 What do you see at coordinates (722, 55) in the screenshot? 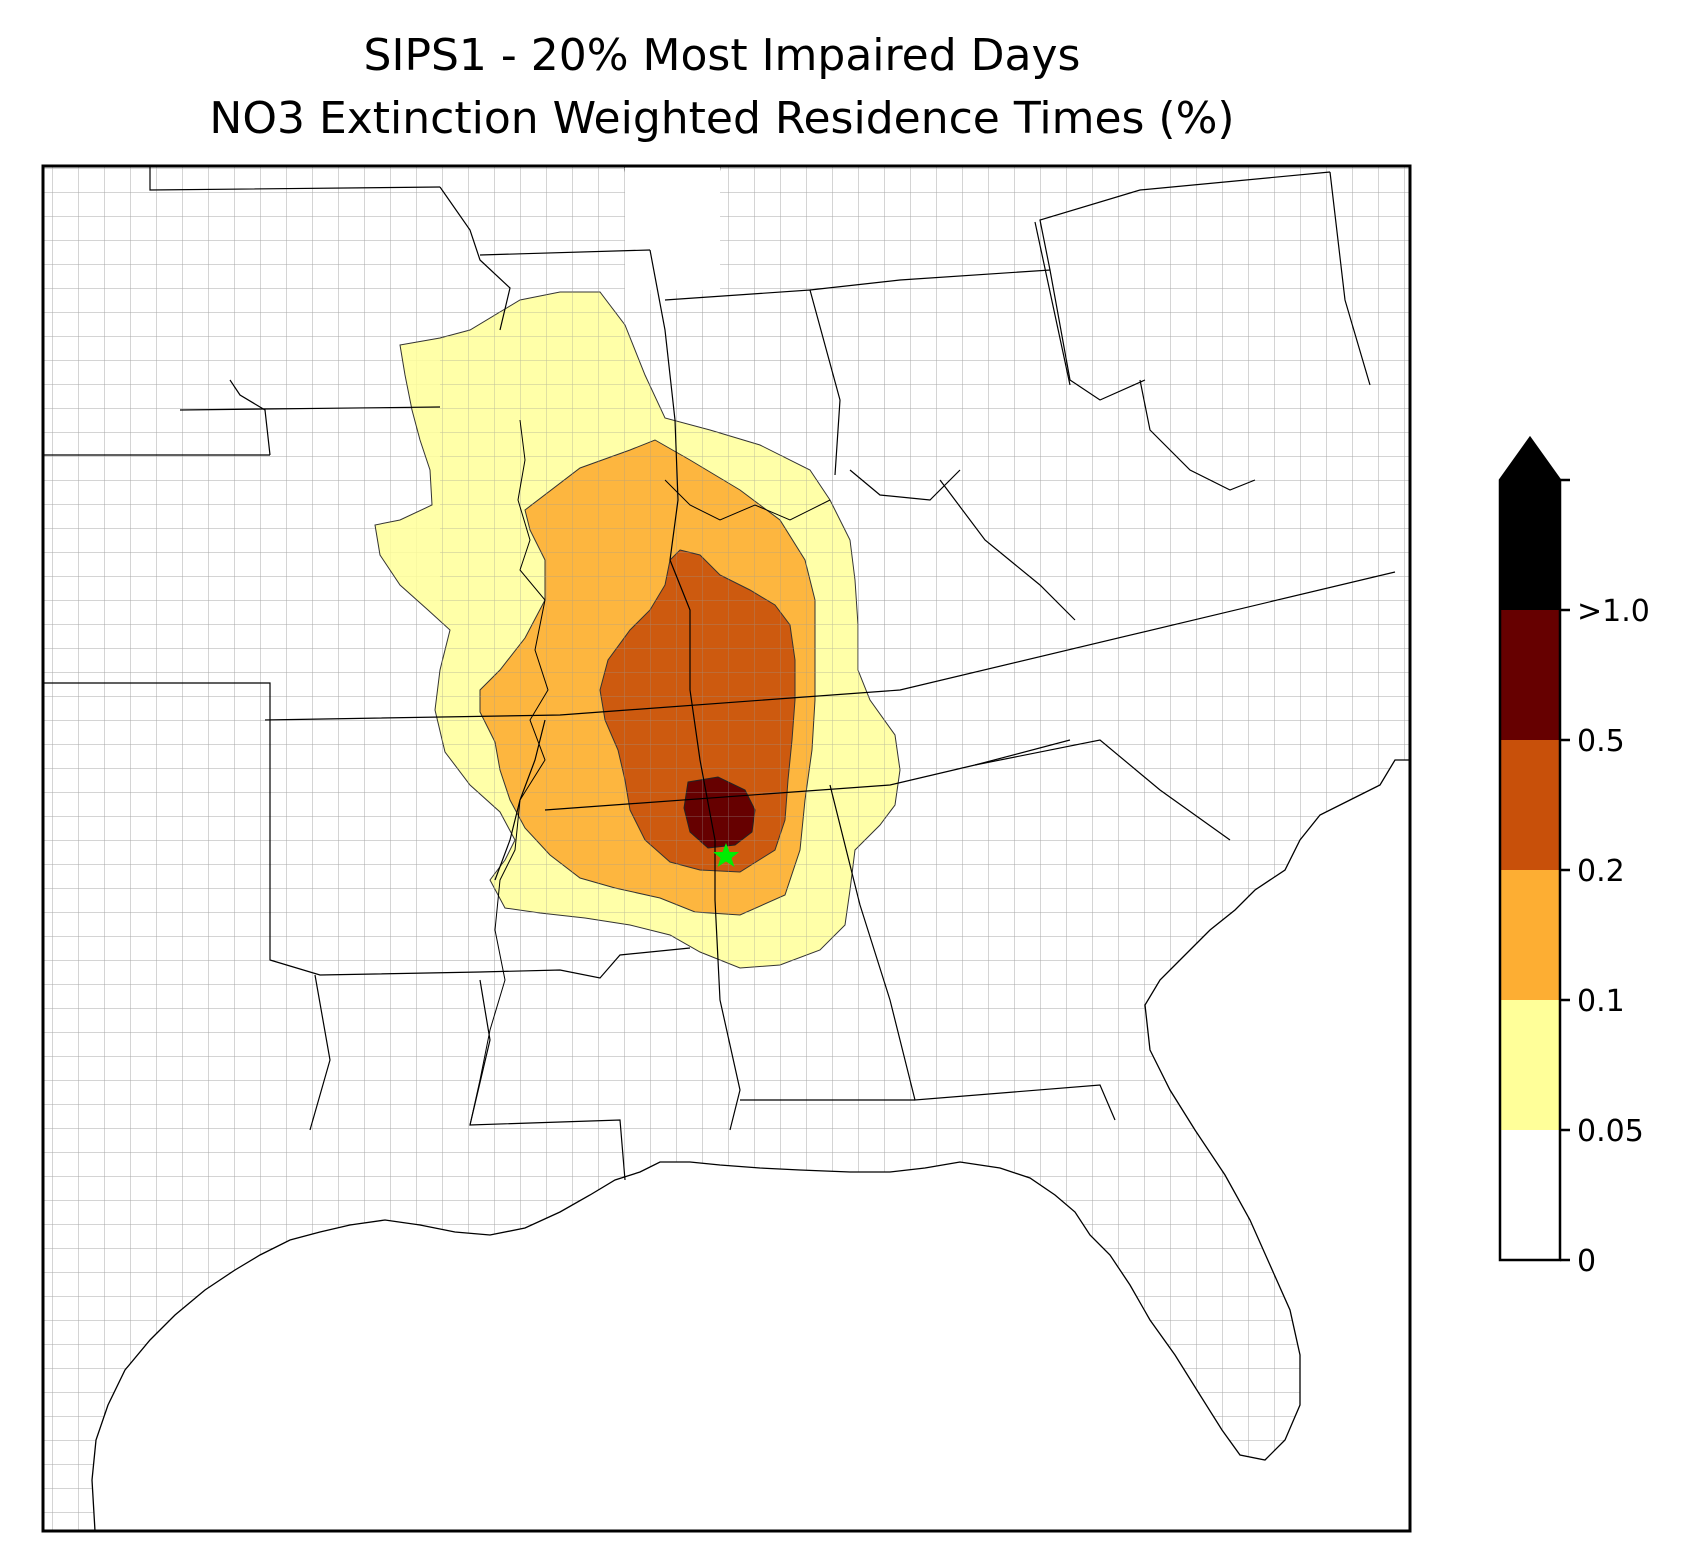
I see `map-title-line-1: SIPS1 - 20% Most Impaired Days` at bounding box center [722, 55].